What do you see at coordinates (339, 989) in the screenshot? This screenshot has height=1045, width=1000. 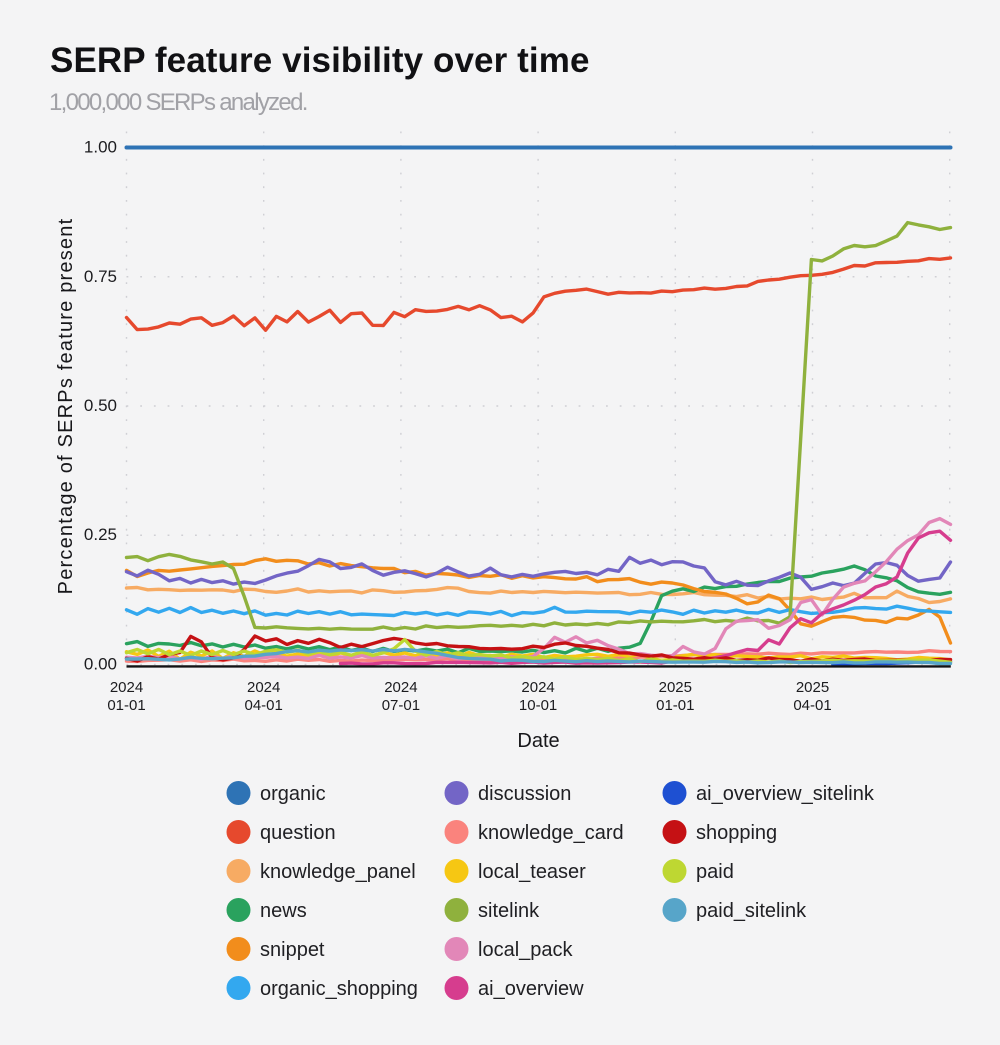 I see `svg-text: organic_shopping` at bounding box center [339, 989].